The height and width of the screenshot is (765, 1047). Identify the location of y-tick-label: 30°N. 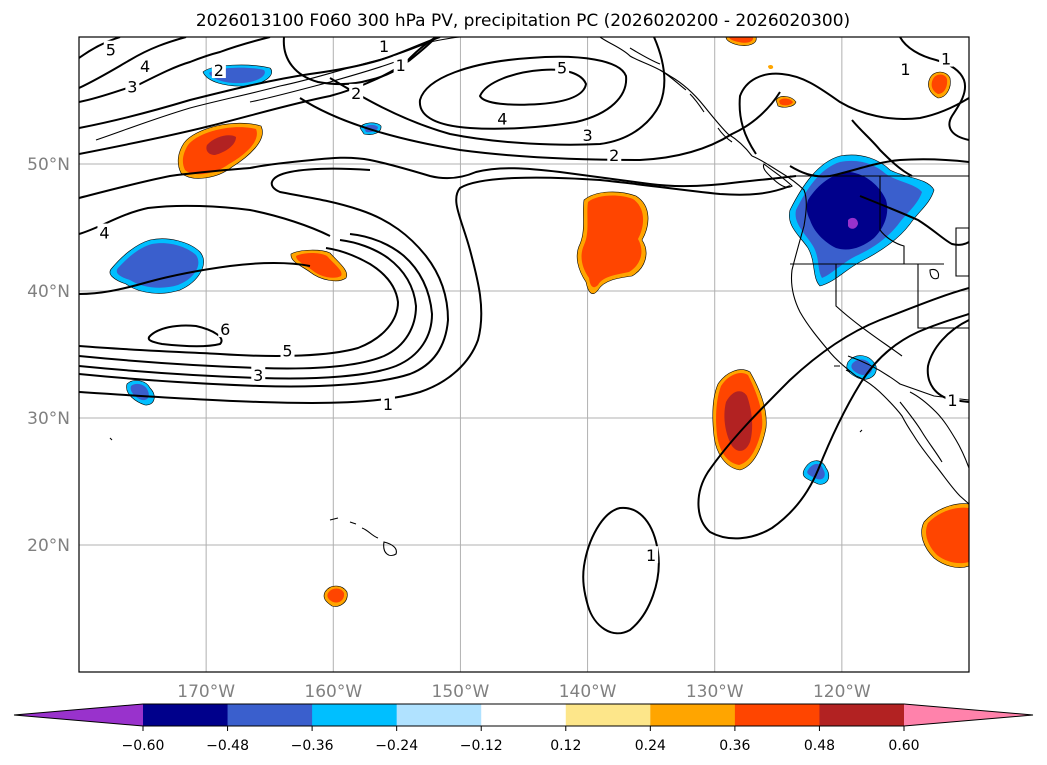
(48, 419).